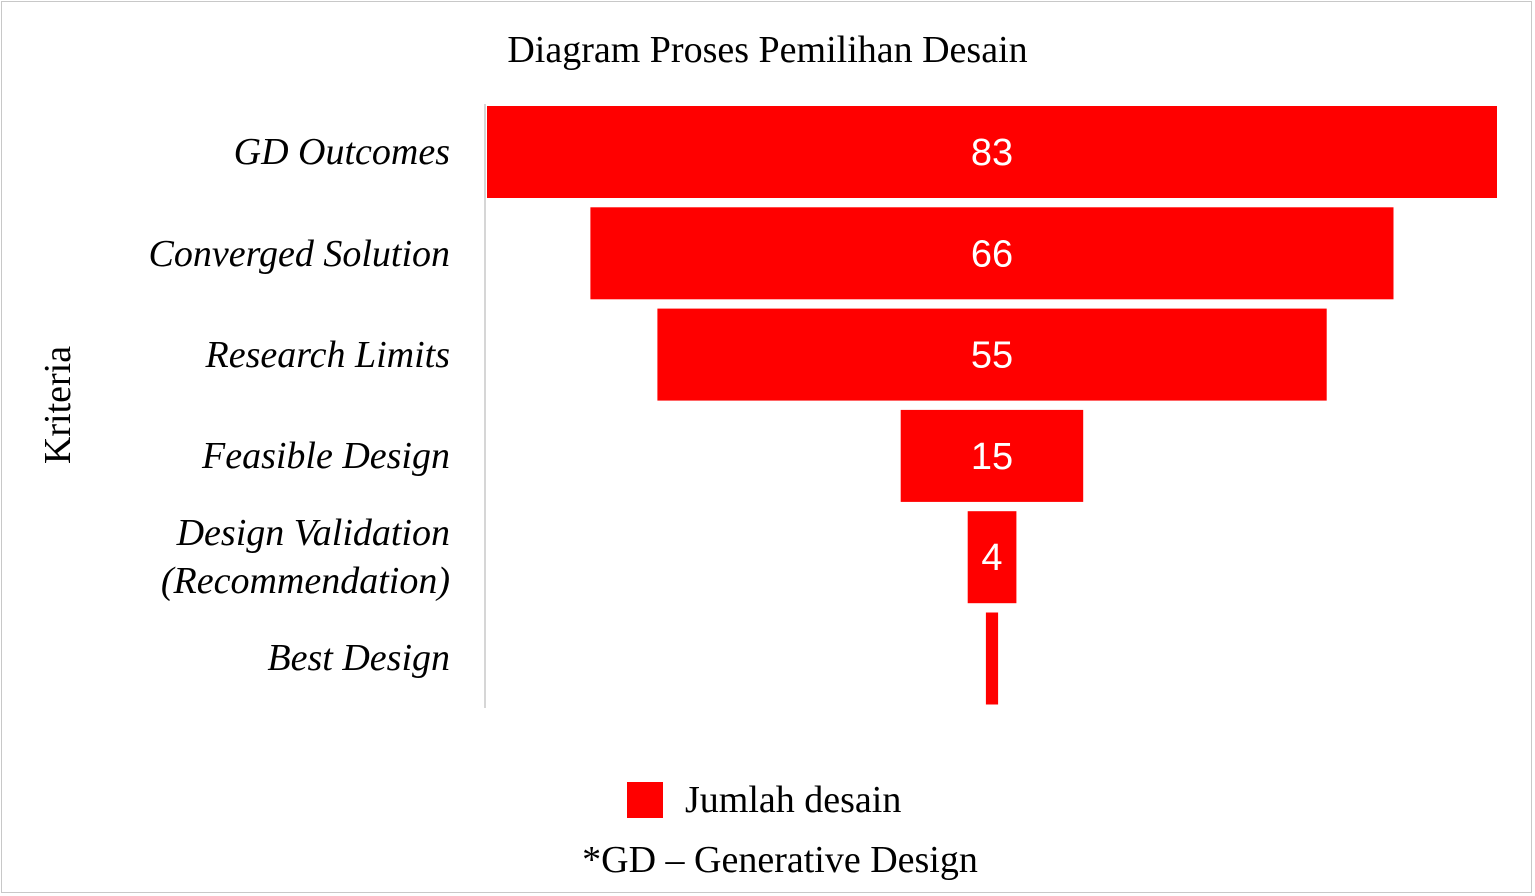 This screenshot has width=1535, height=896. I want to click on legend-swatch, so click(645, 800).